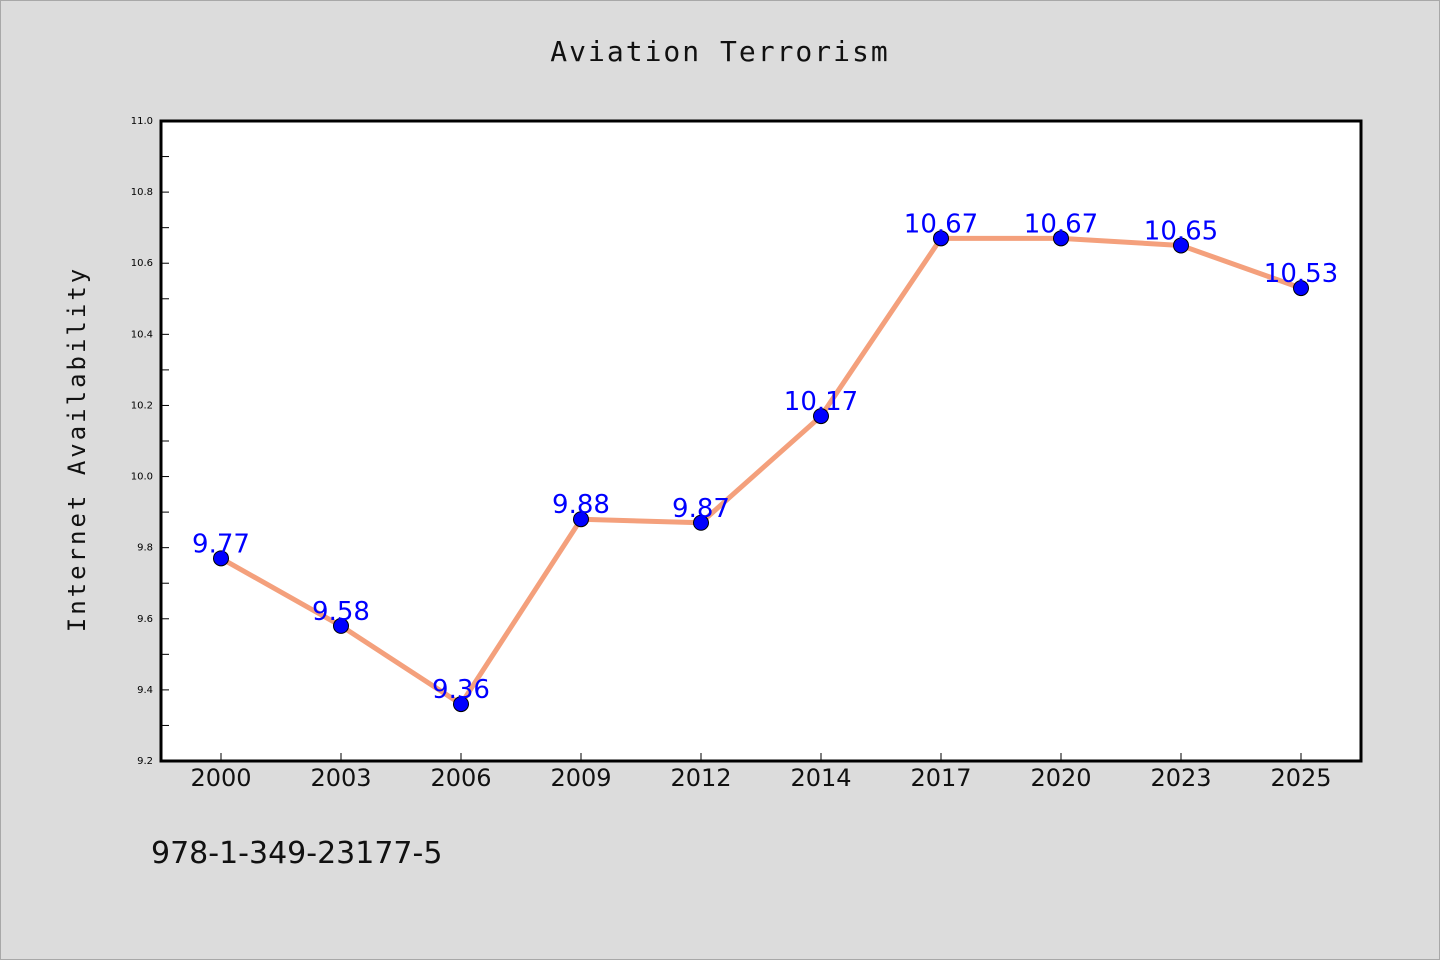  I want to click on y-tick-label: 9.4, so click(145, 690).